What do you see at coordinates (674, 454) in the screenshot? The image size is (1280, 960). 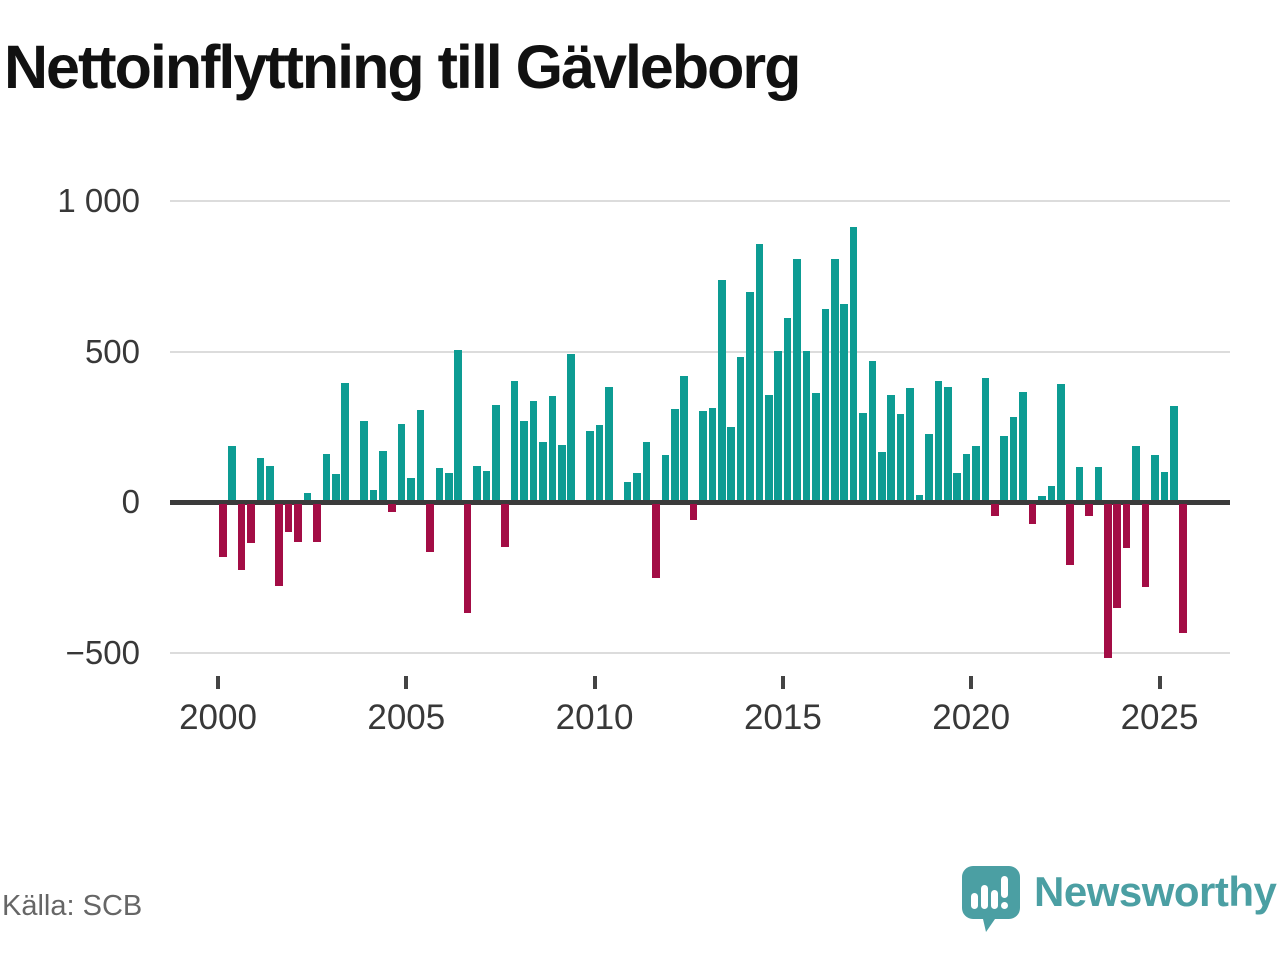 I see `bar-q48` at bounding box center [674, 454].